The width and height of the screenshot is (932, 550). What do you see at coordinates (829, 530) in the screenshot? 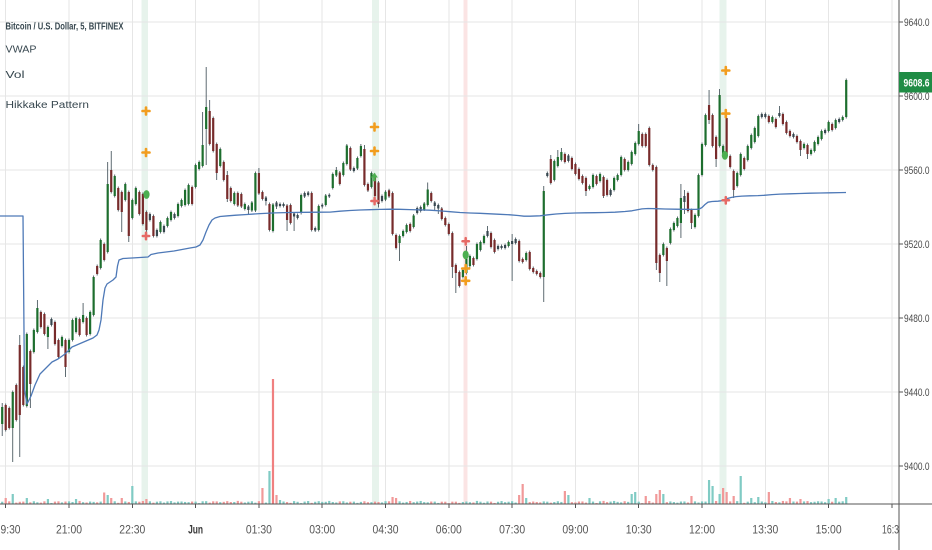
I see `svg-text: 15:00` at bounding box center [829, 530].